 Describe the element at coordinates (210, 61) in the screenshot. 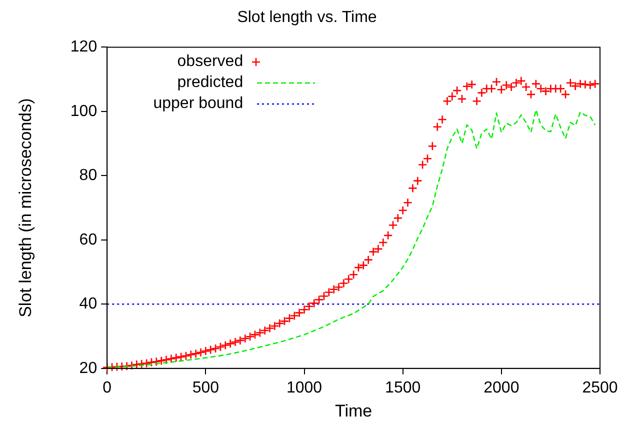

I see `legend-label: observed` at that location.